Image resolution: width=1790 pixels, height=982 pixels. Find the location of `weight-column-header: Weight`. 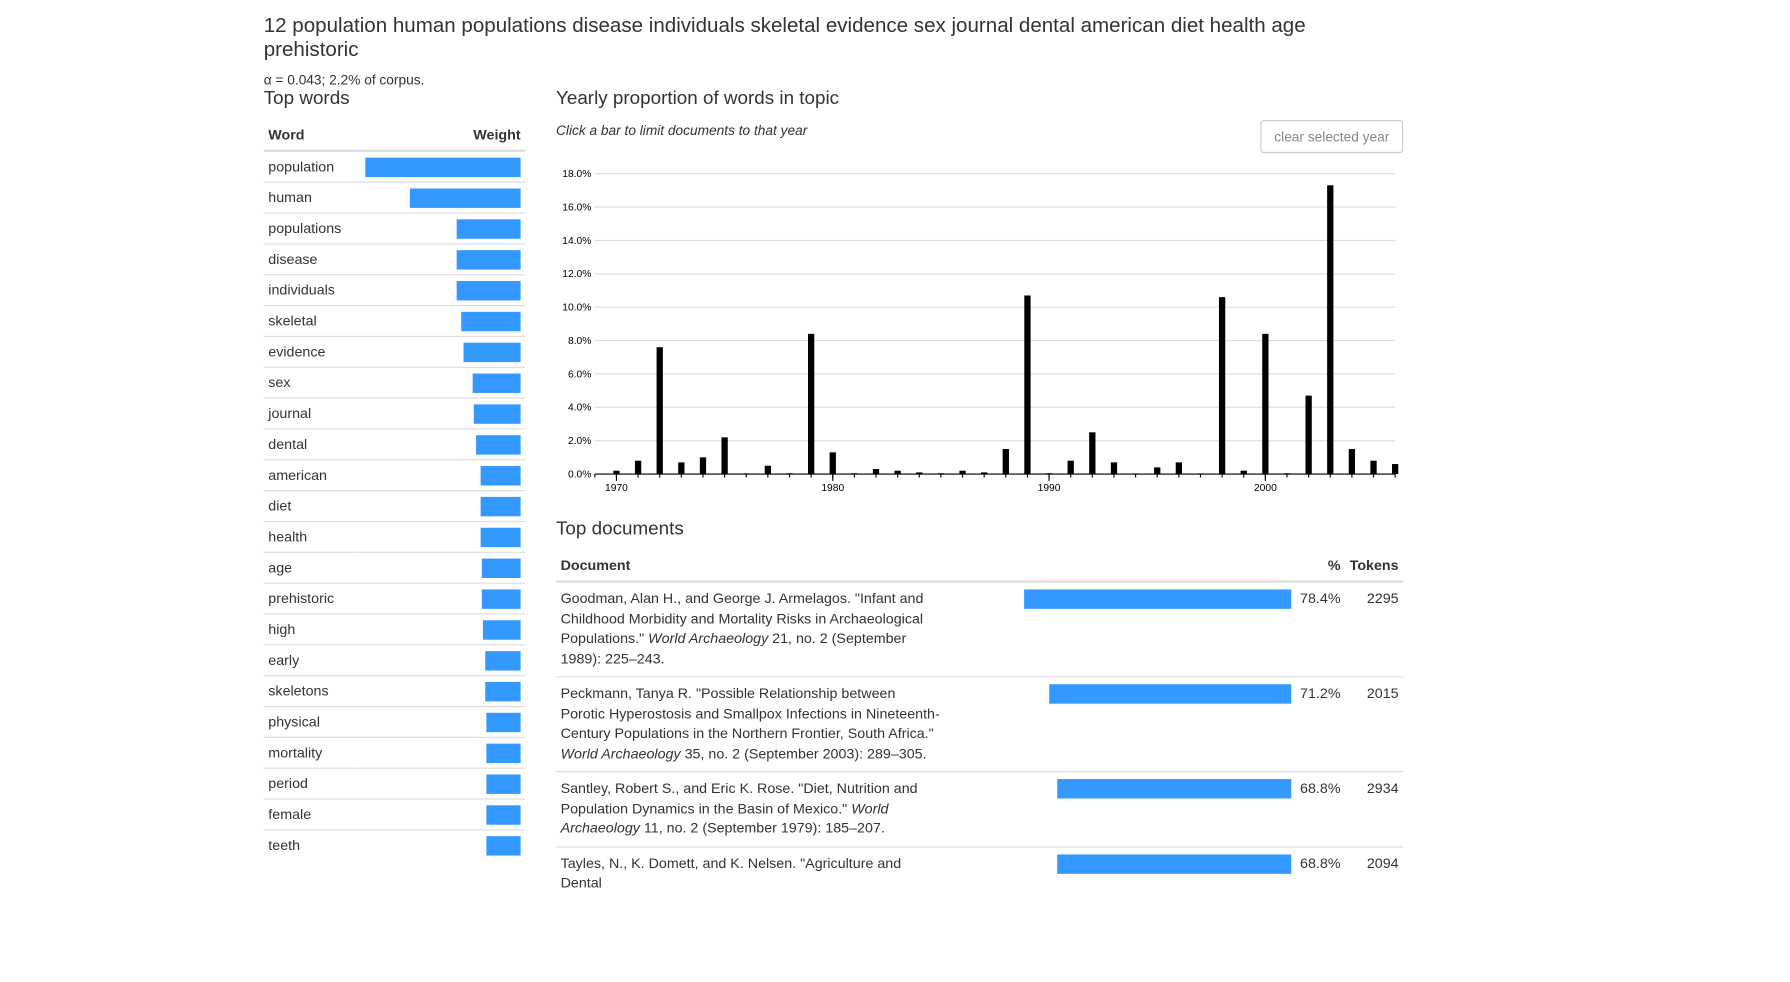

weight-column-header: Weight is located at coordinates (441, 135).